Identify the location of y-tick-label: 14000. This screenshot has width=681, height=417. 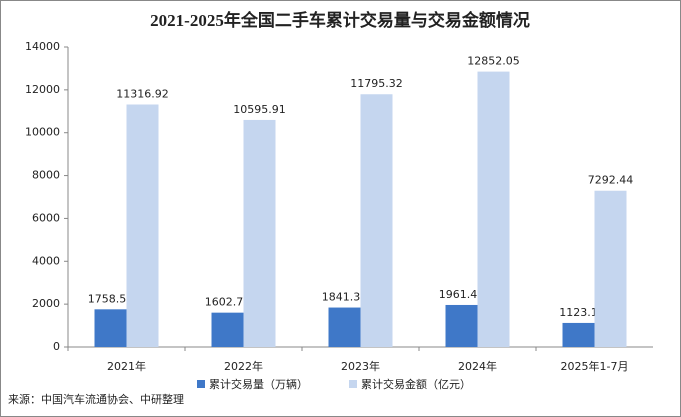
(42, 46).